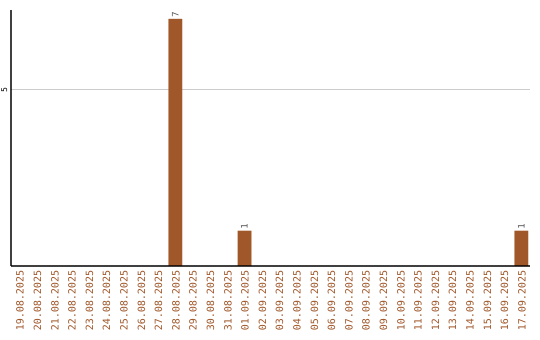 The image size is (540, 340). What do you see at coordinates (246, 300) in the screenshot?
I see `x-tick-label: 01.09.2025` at bounding box center [246, 300].